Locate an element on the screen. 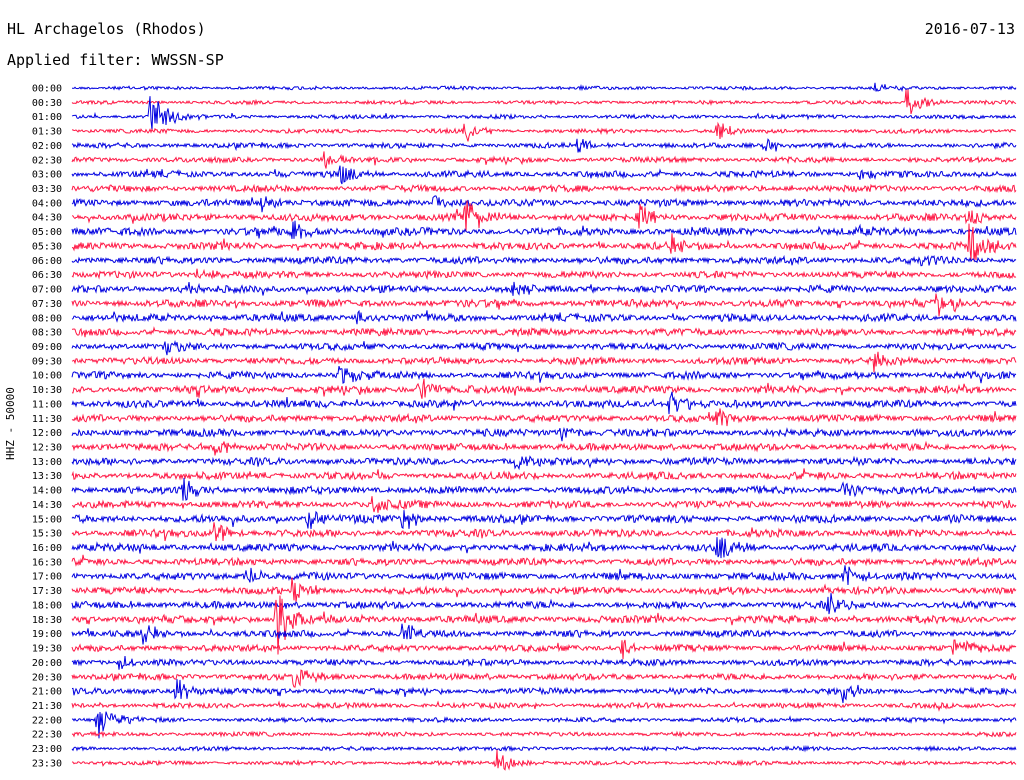 This screenshot has width=1024, height=780. row-tick-label: 15:30 is located at coordinates (47, 534).